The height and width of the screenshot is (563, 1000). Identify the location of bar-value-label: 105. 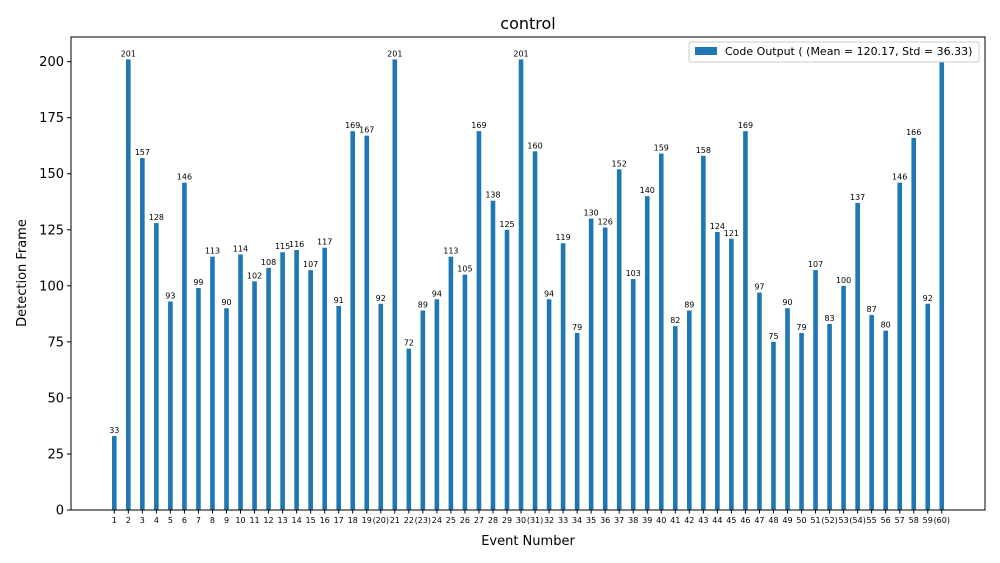
(464, 269).